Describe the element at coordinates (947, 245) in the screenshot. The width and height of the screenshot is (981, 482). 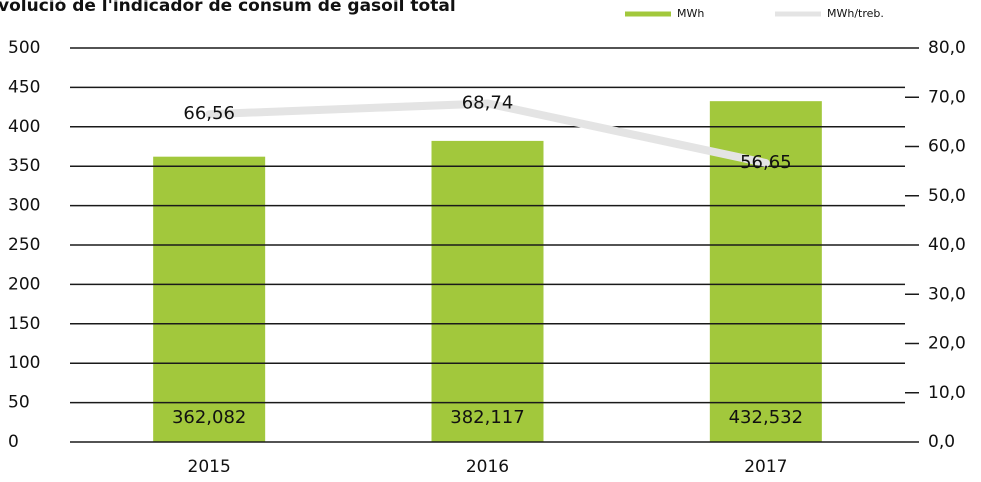
I see `y2-tick-label: 40,0` at that location.